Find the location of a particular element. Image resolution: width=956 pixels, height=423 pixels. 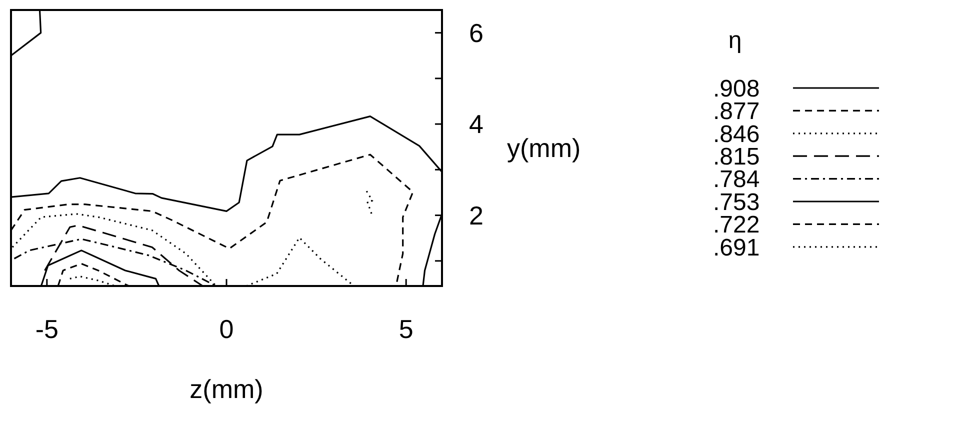

x-tick-label: 5 is located at coordinates (406, 329).